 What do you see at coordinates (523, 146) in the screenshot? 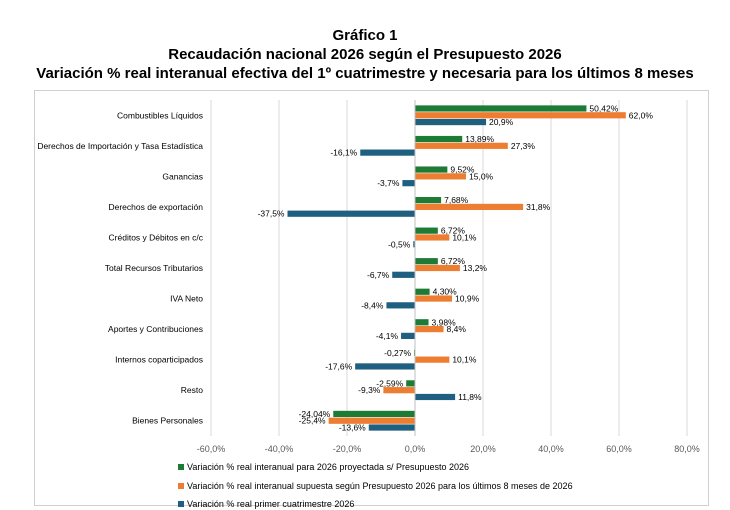
I see `data-label: 27,3%` at bounding box center [523, 146].